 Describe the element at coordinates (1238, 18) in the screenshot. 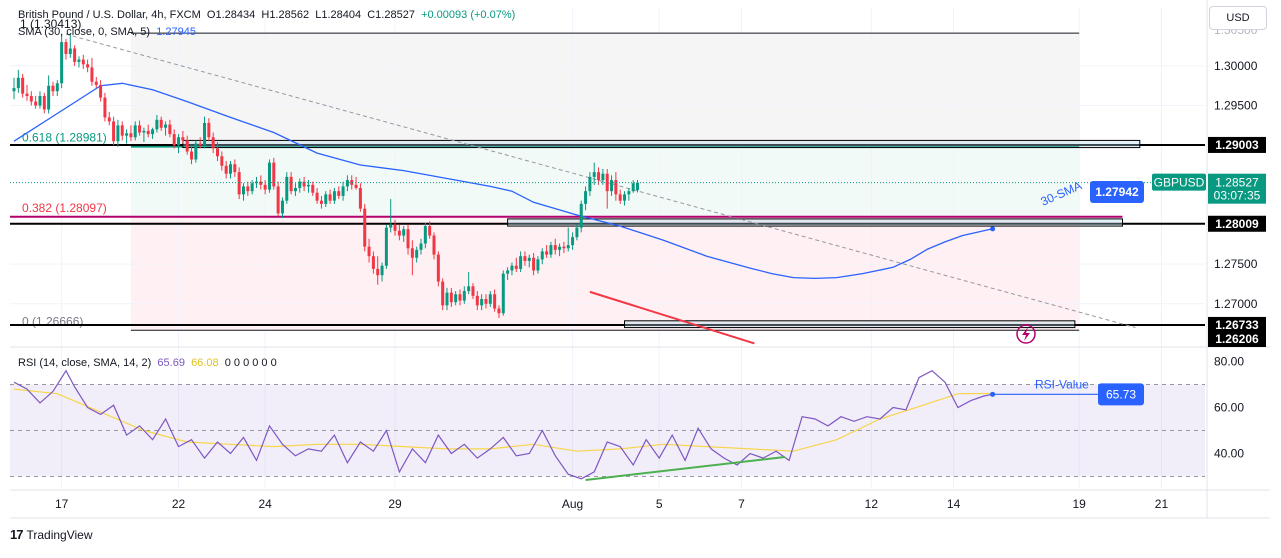

I see `currency-button: USD` at that location.